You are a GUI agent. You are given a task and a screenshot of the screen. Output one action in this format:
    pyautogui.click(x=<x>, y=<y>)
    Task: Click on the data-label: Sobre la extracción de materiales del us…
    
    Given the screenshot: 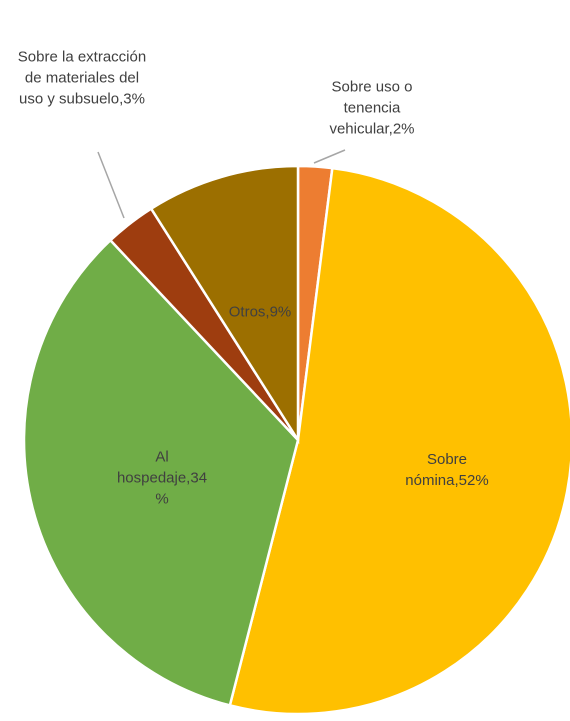 What is the action you would take?
    pyautogui.click(x=82, y=78)
    